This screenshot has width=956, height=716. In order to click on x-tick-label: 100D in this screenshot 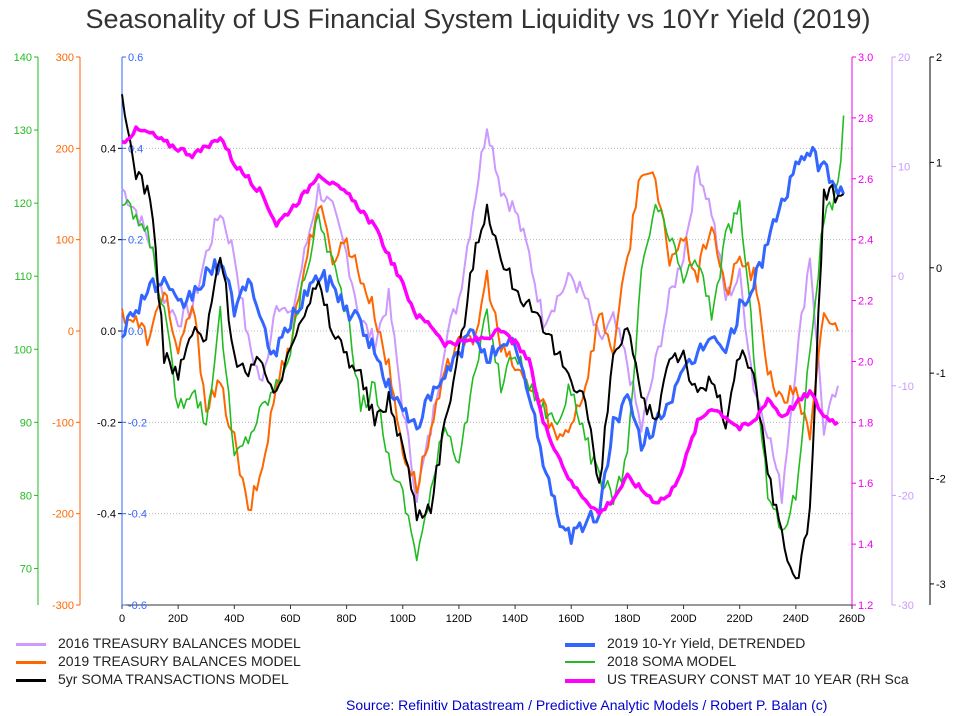, I will do `click(403, 619)`.